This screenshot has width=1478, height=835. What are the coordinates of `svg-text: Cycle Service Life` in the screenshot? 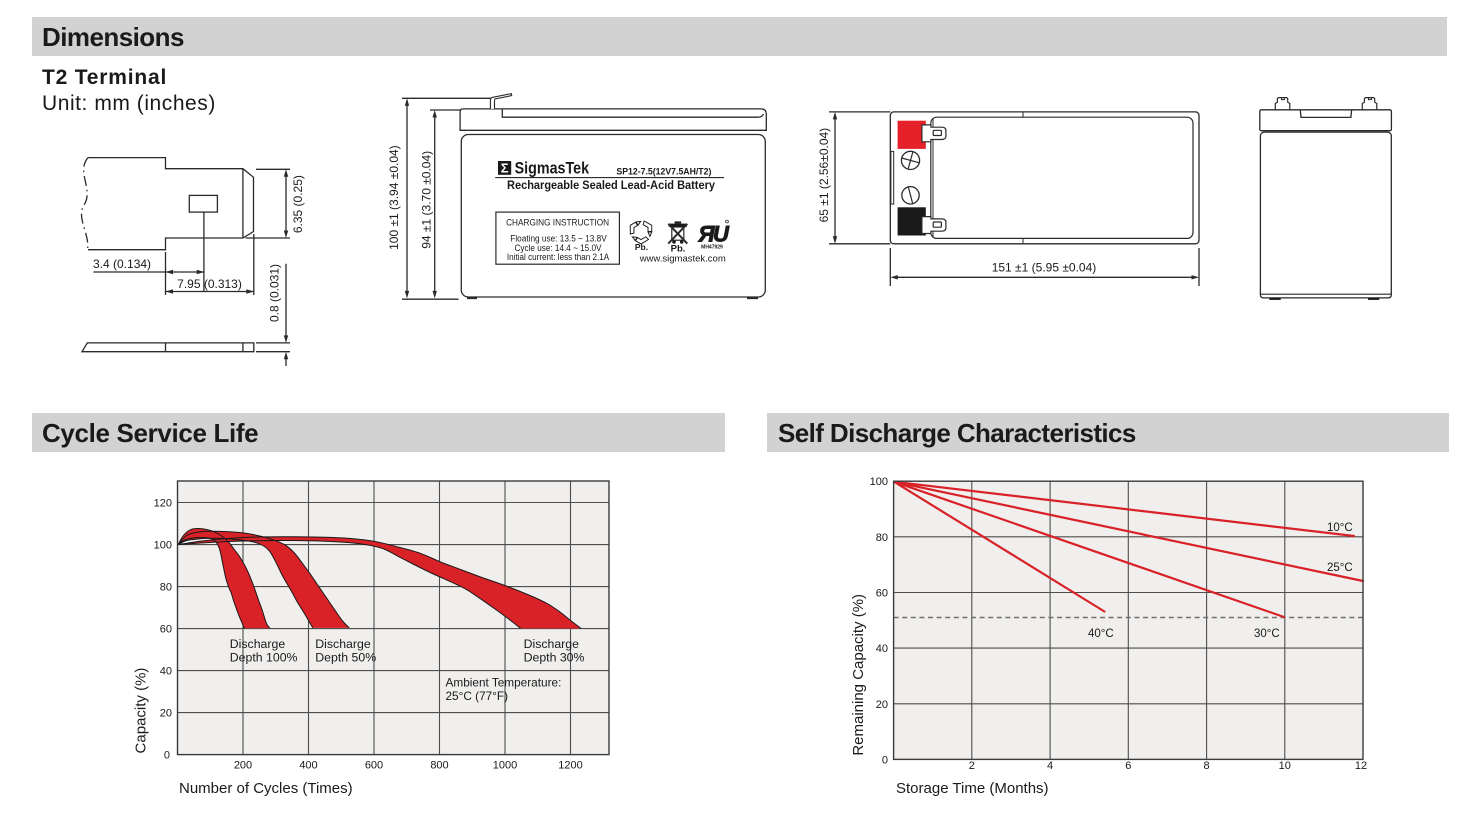 It's located at (150, 433).